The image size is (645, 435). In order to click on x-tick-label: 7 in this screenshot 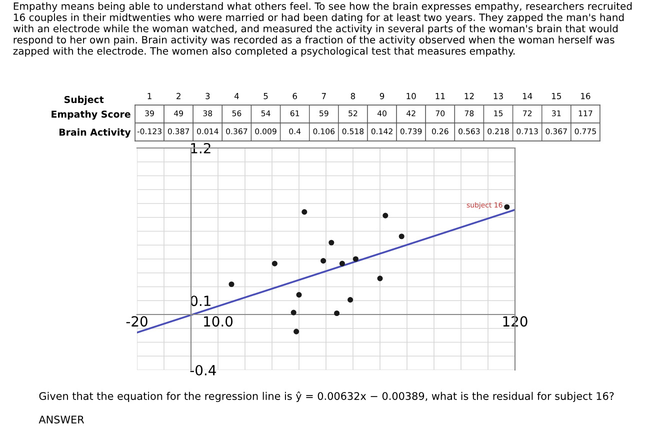, I will do `click(324, 96)`.